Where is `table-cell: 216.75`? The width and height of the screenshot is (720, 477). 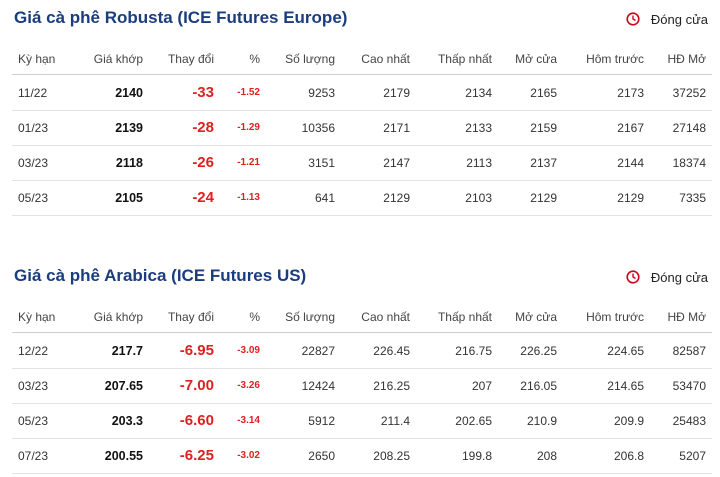 table-cell: 216.75 is located at coordinates (473, 350).